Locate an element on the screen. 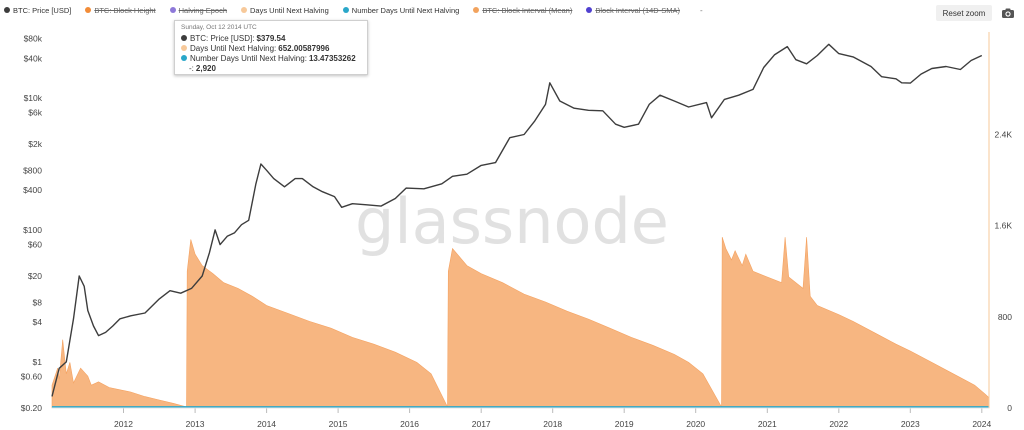 The height and width of the screenshot is (430, 1024). tooltip-row-price: BTC: Price [USD]: $379.54 is located at coordinates (233, 38).